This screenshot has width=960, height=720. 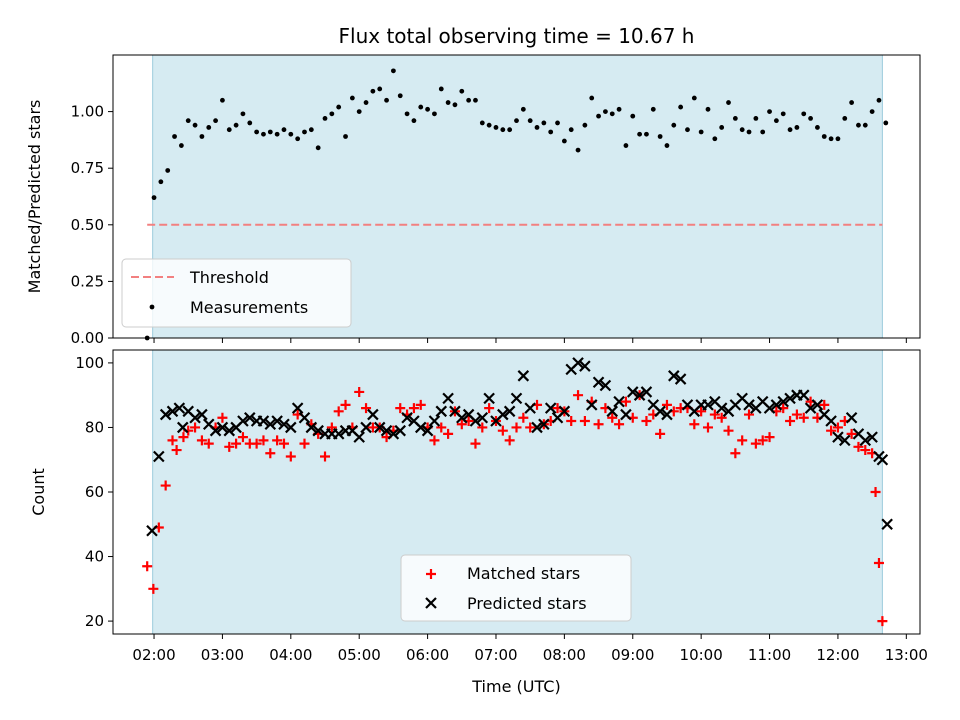 What do you see at coordinates (94, 427) in the screenshot?
I see `y-tick-label-bottom: 80` at bounding box center [94, 427].